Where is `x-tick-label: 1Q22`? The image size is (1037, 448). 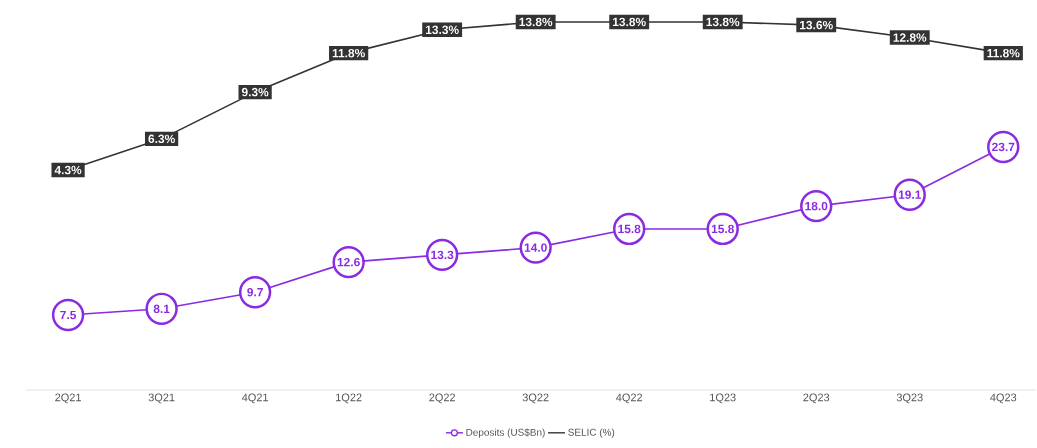
x-tick-label: 1Q22 is located at coordinates (349, 398).